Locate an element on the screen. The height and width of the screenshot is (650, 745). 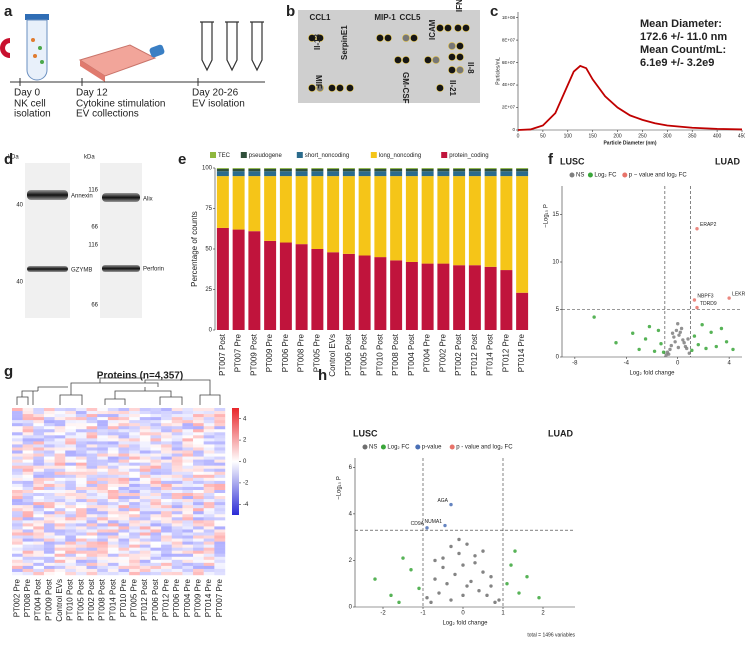
x-tick-label: PT002 Post is located at coordinates (458, 354).